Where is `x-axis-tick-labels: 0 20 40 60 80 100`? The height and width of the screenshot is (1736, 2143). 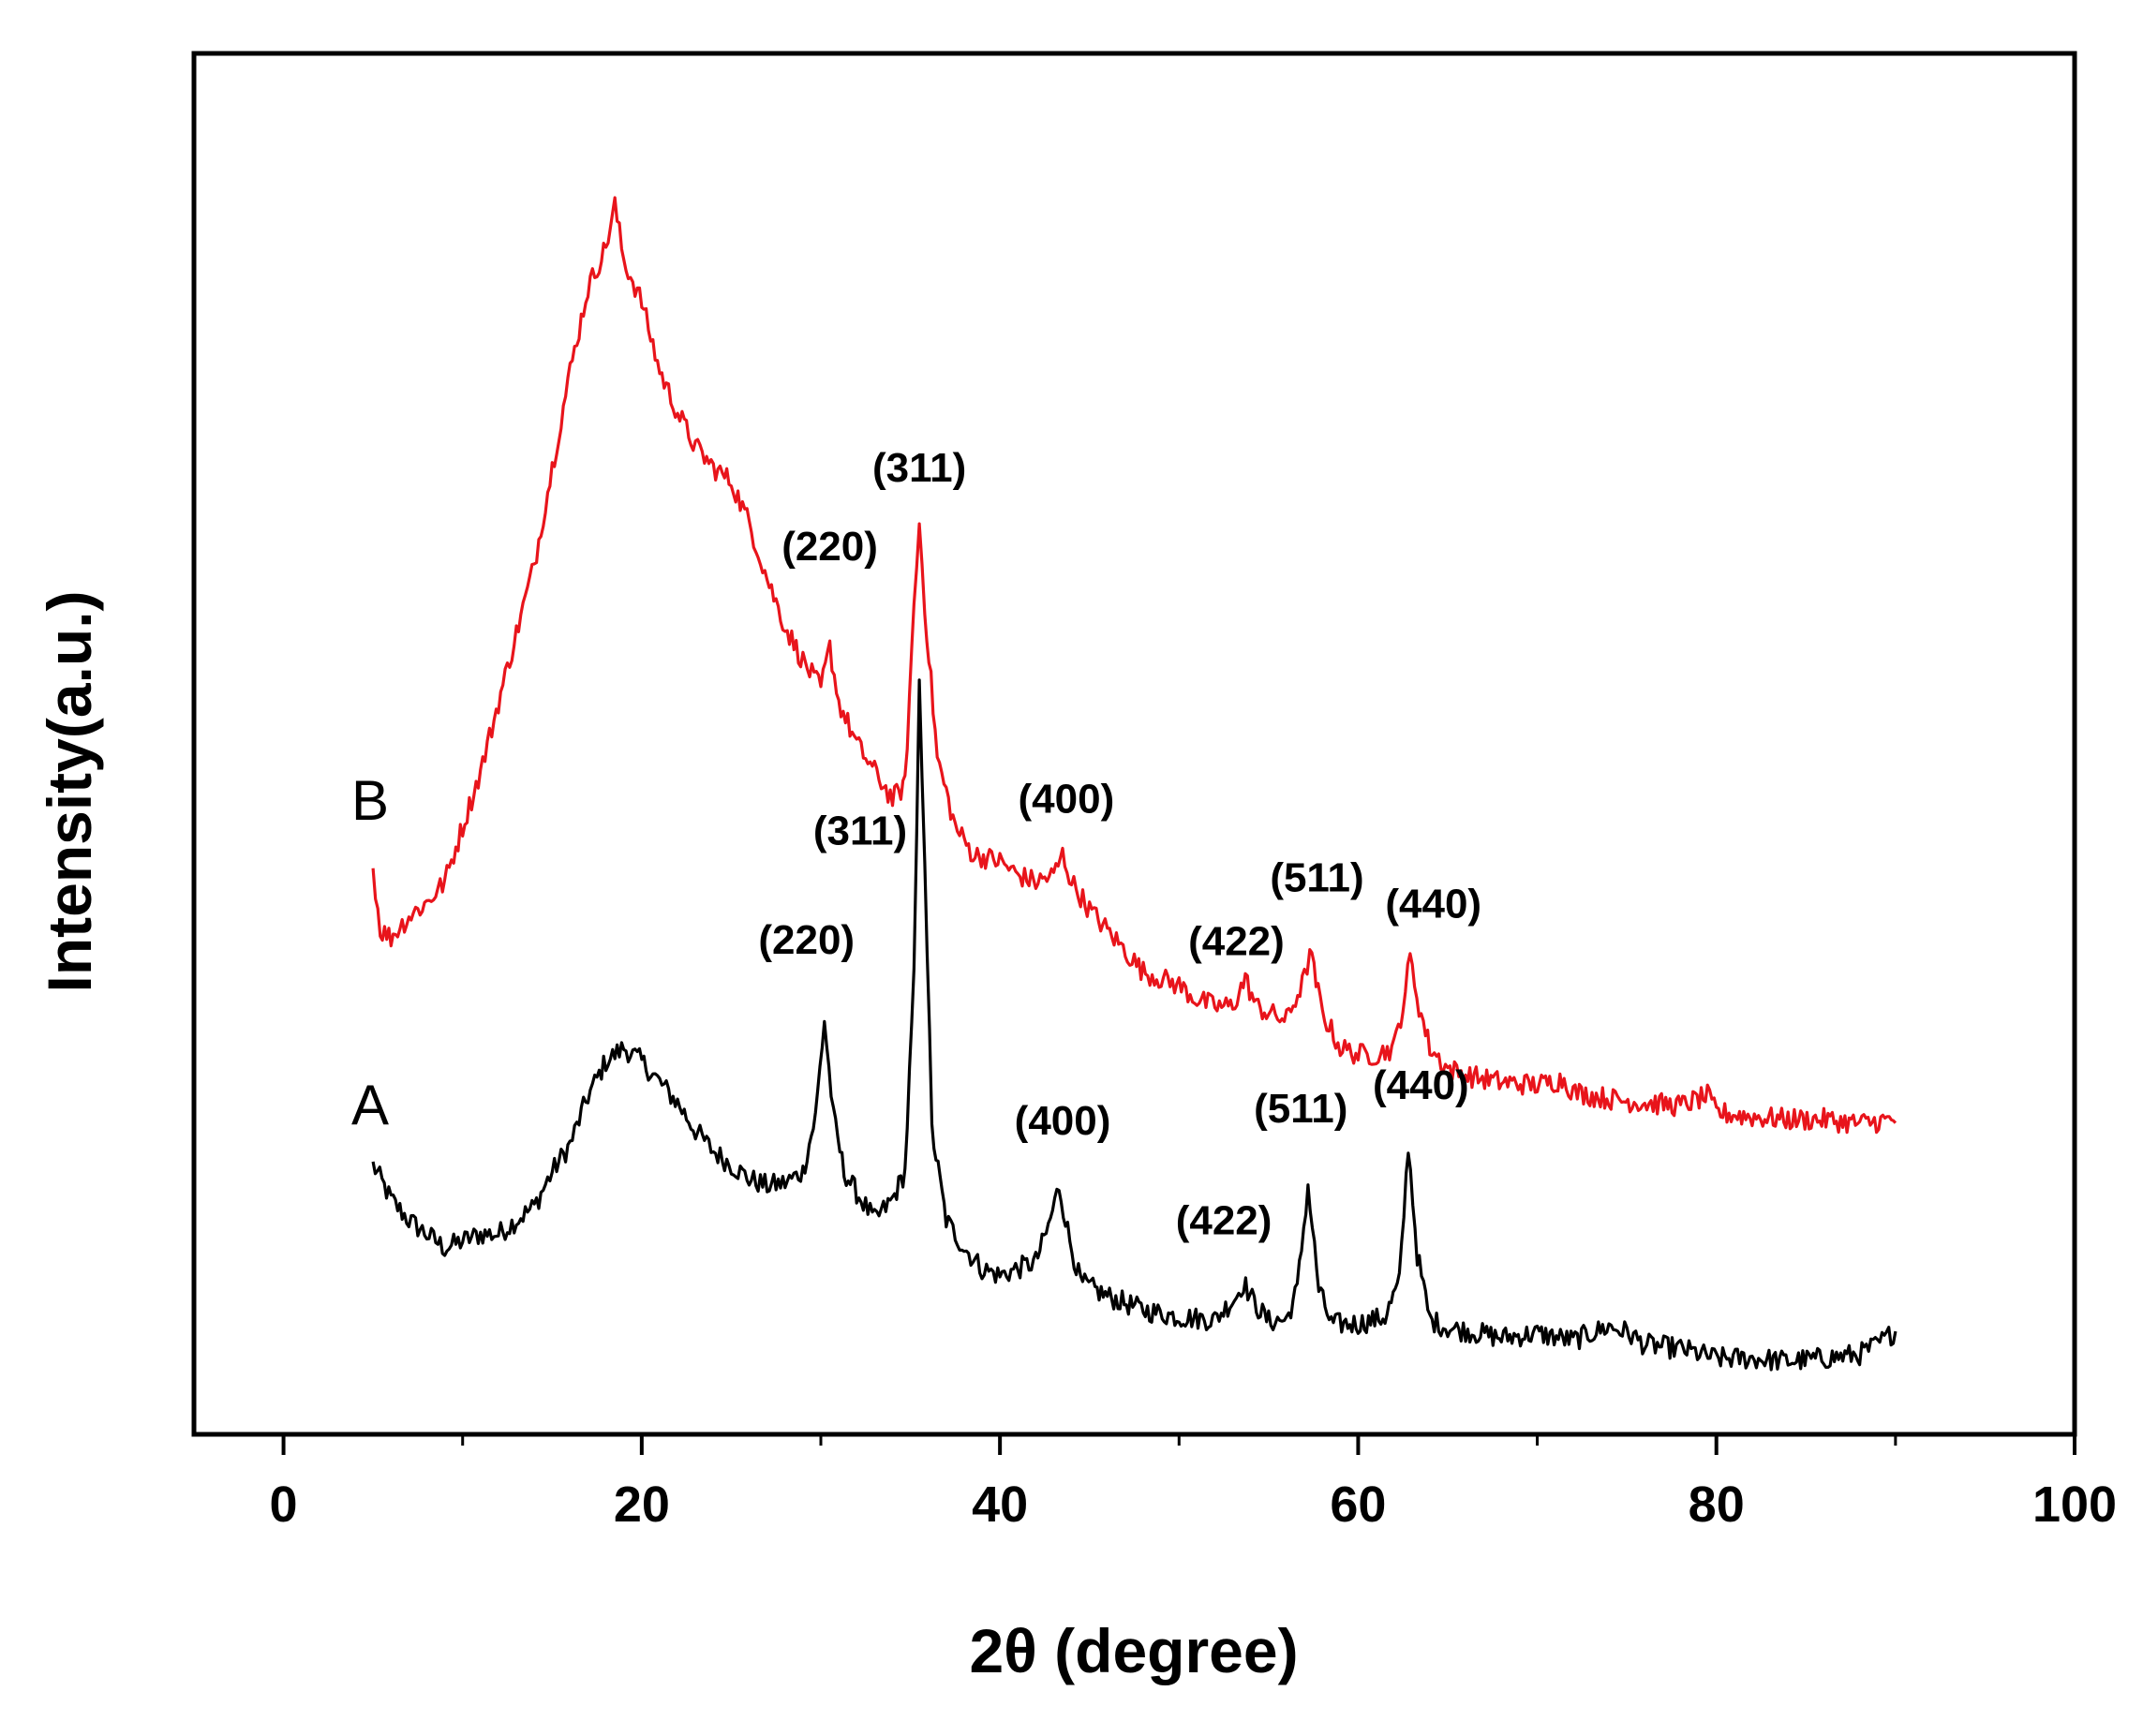 x-axis-tick-labels: 0 20 40 60 80 100 is located at coordinates (1194, 1505).